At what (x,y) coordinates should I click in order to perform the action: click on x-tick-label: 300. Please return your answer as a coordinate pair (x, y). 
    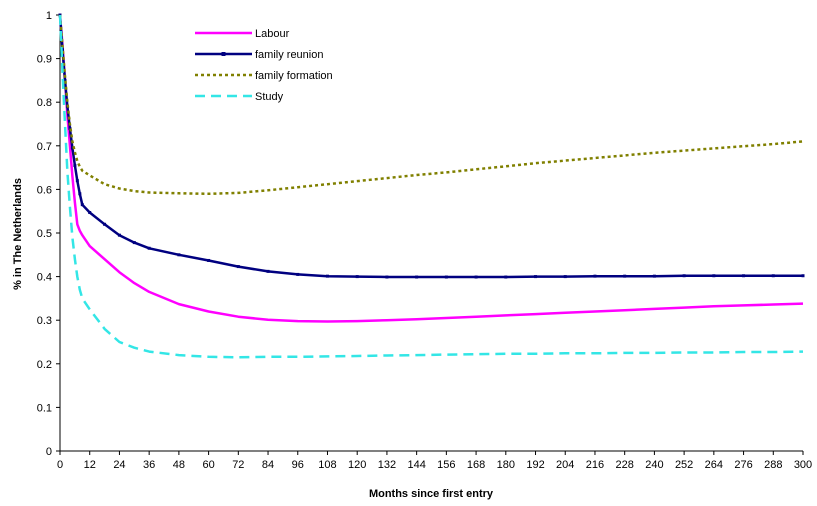
    Looking at the image, I should click on (803, 465).